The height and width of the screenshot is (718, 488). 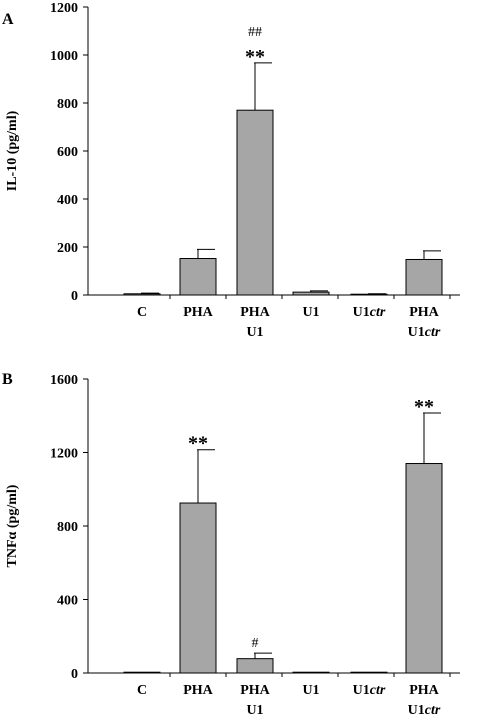 I want to click on panel-a-y-tick-label: 1200, so click(x=64, y=8).